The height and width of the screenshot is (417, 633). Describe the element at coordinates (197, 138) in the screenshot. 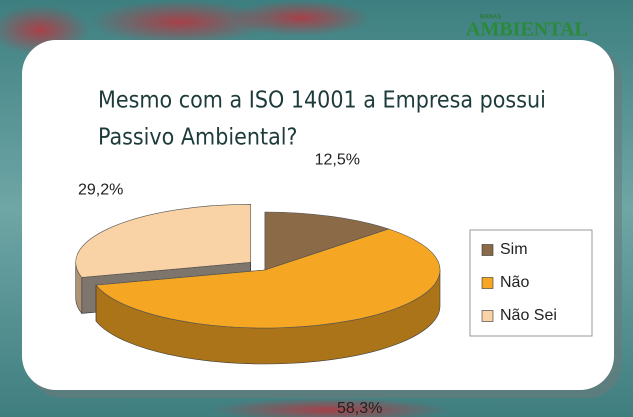

I see `chart-title: Passivo Ambiental?` at that location.